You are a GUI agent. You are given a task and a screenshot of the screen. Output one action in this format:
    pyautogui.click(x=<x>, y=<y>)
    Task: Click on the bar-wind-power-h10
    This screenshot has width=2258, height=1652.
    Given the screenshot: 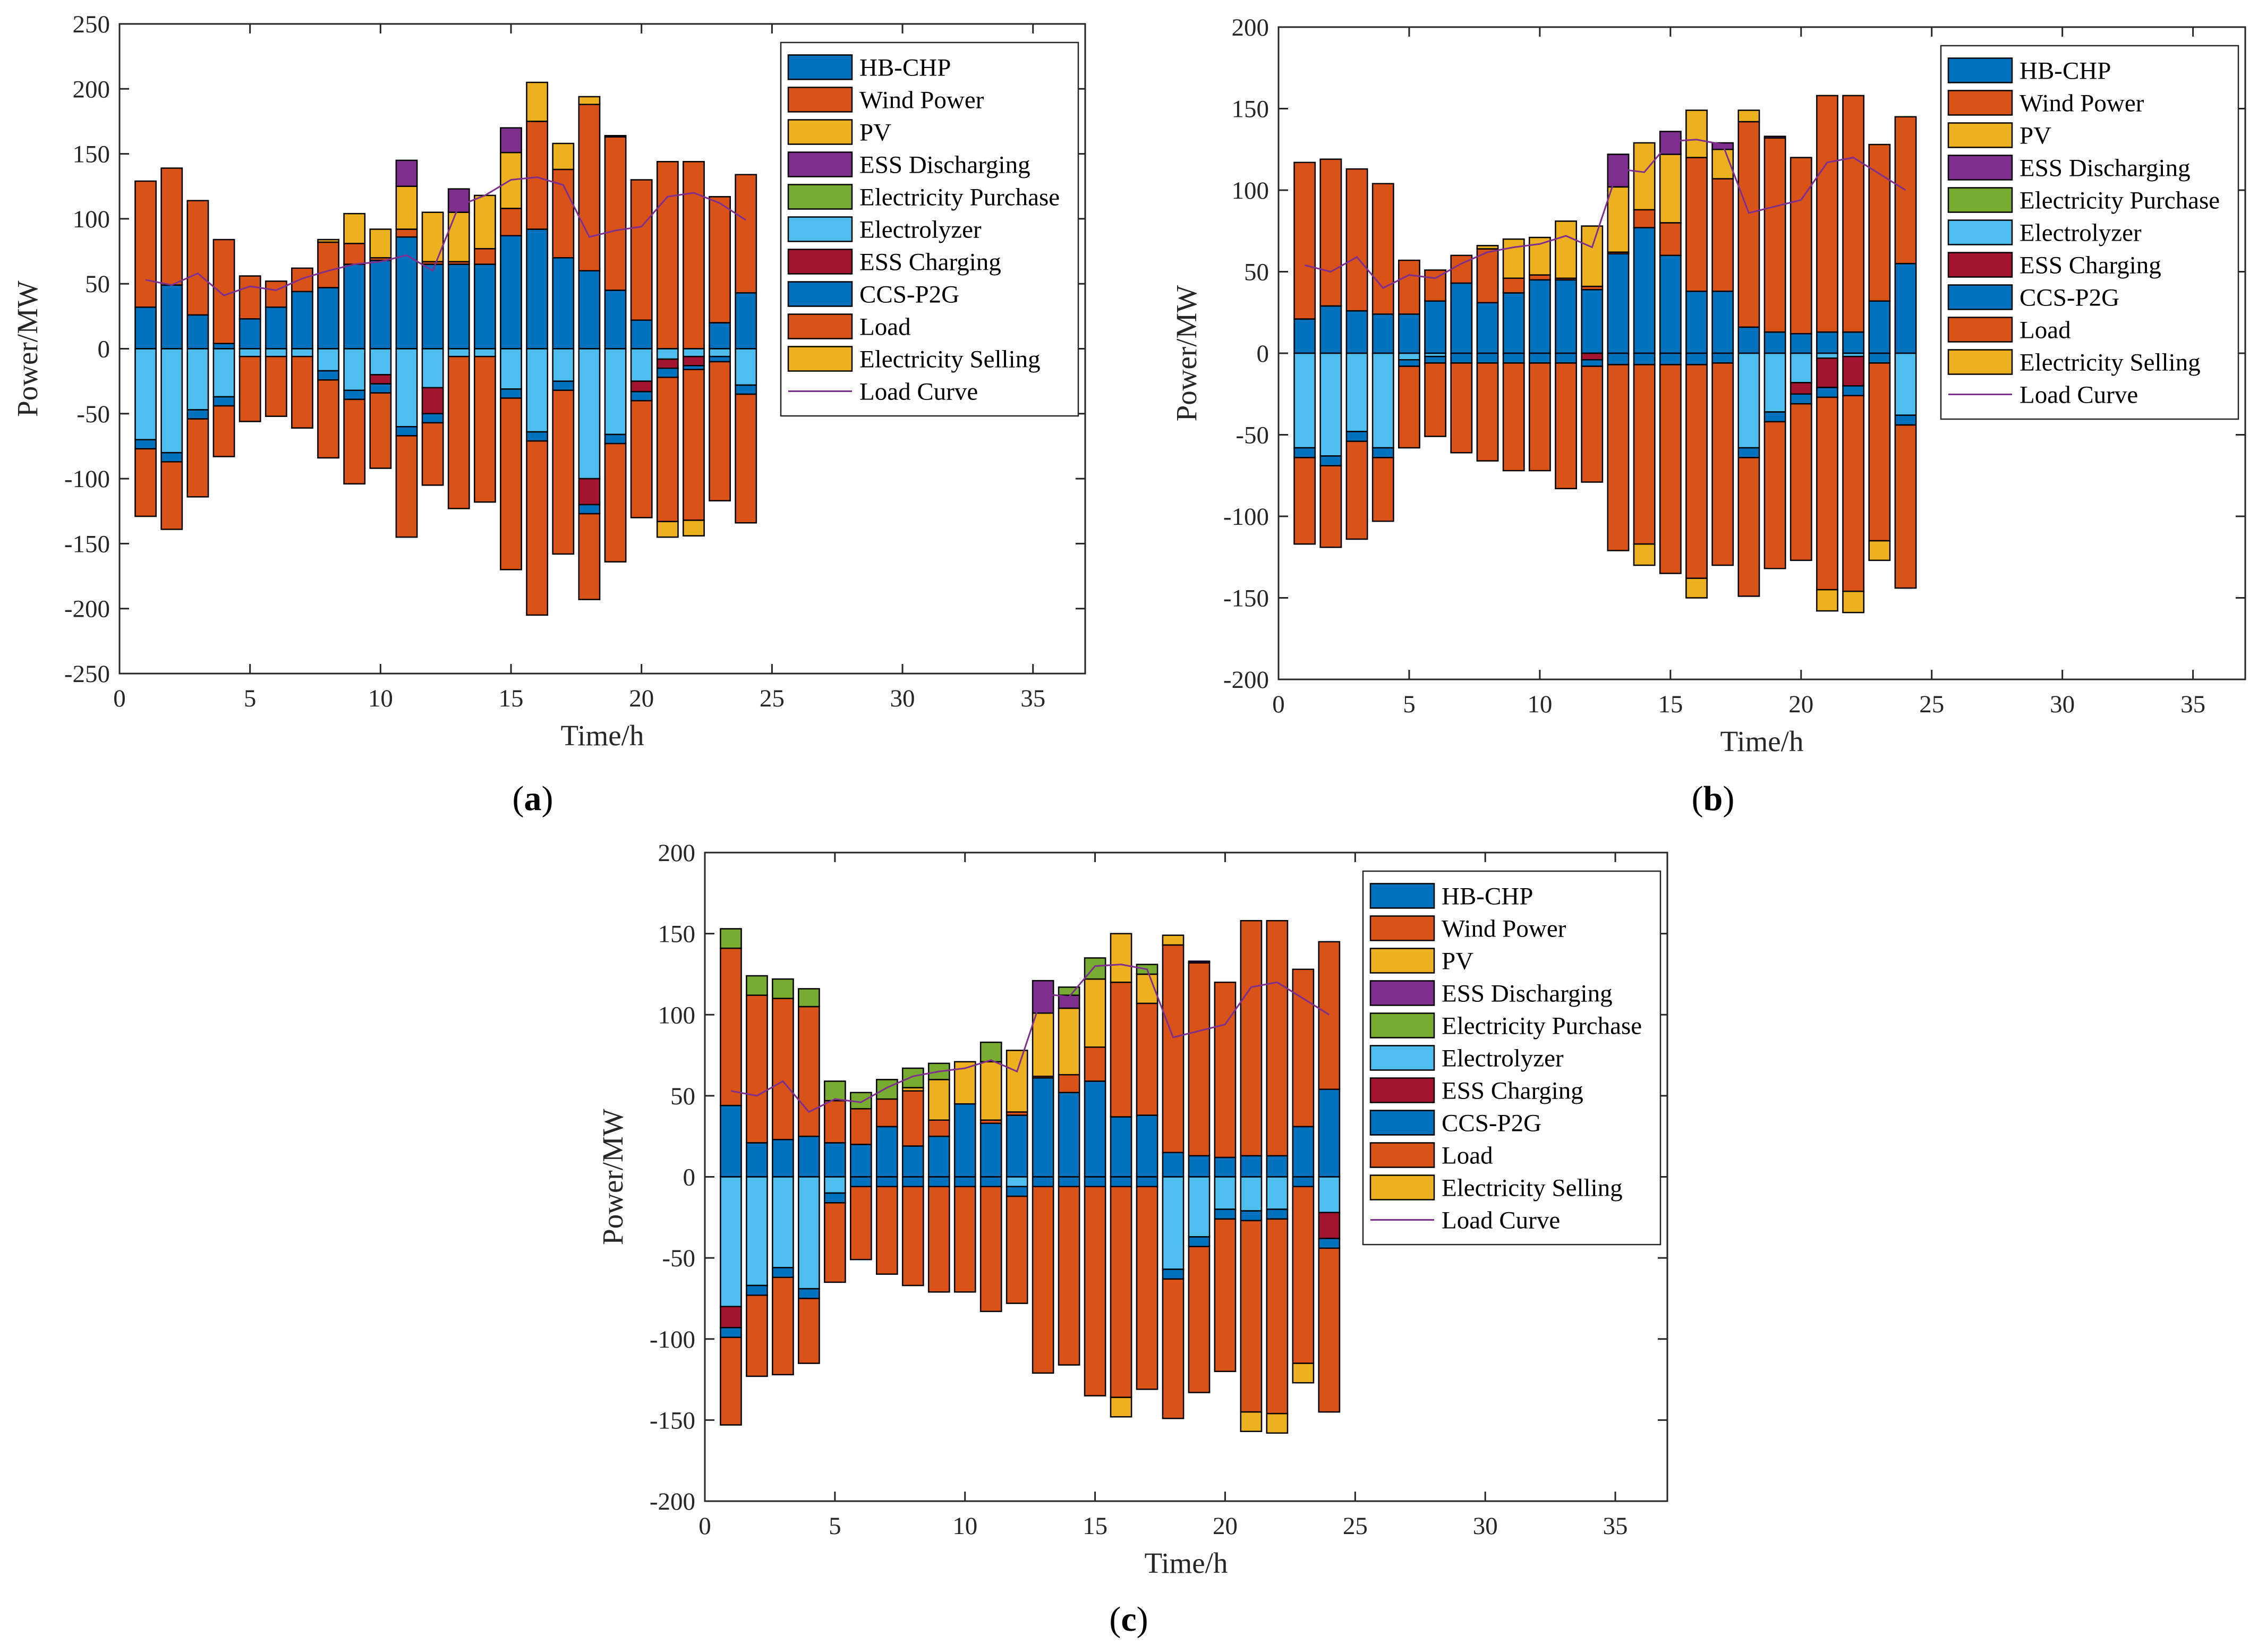 What is the action you would take?
    pyautogui.click(x=1539, y=277)
    